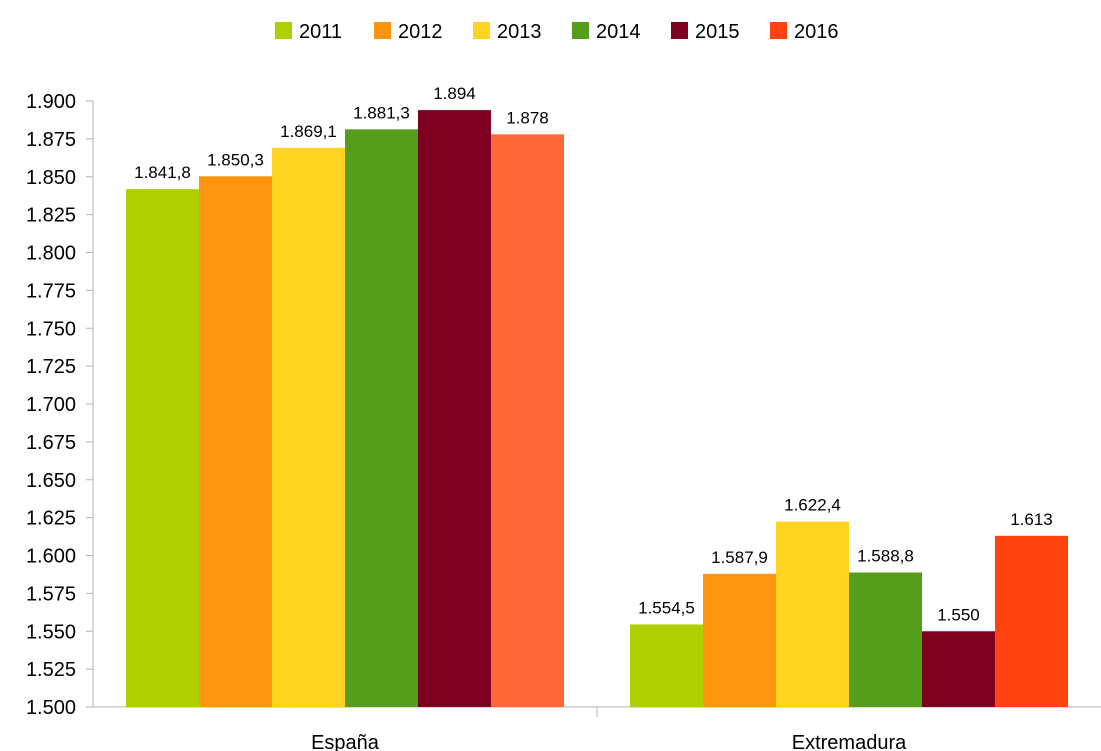 The height and width of the screenshot is (751, 1101). Describe the element at coordinates (812, 505) in the screenshot. I see `data-label: 1.622,4` at that location.